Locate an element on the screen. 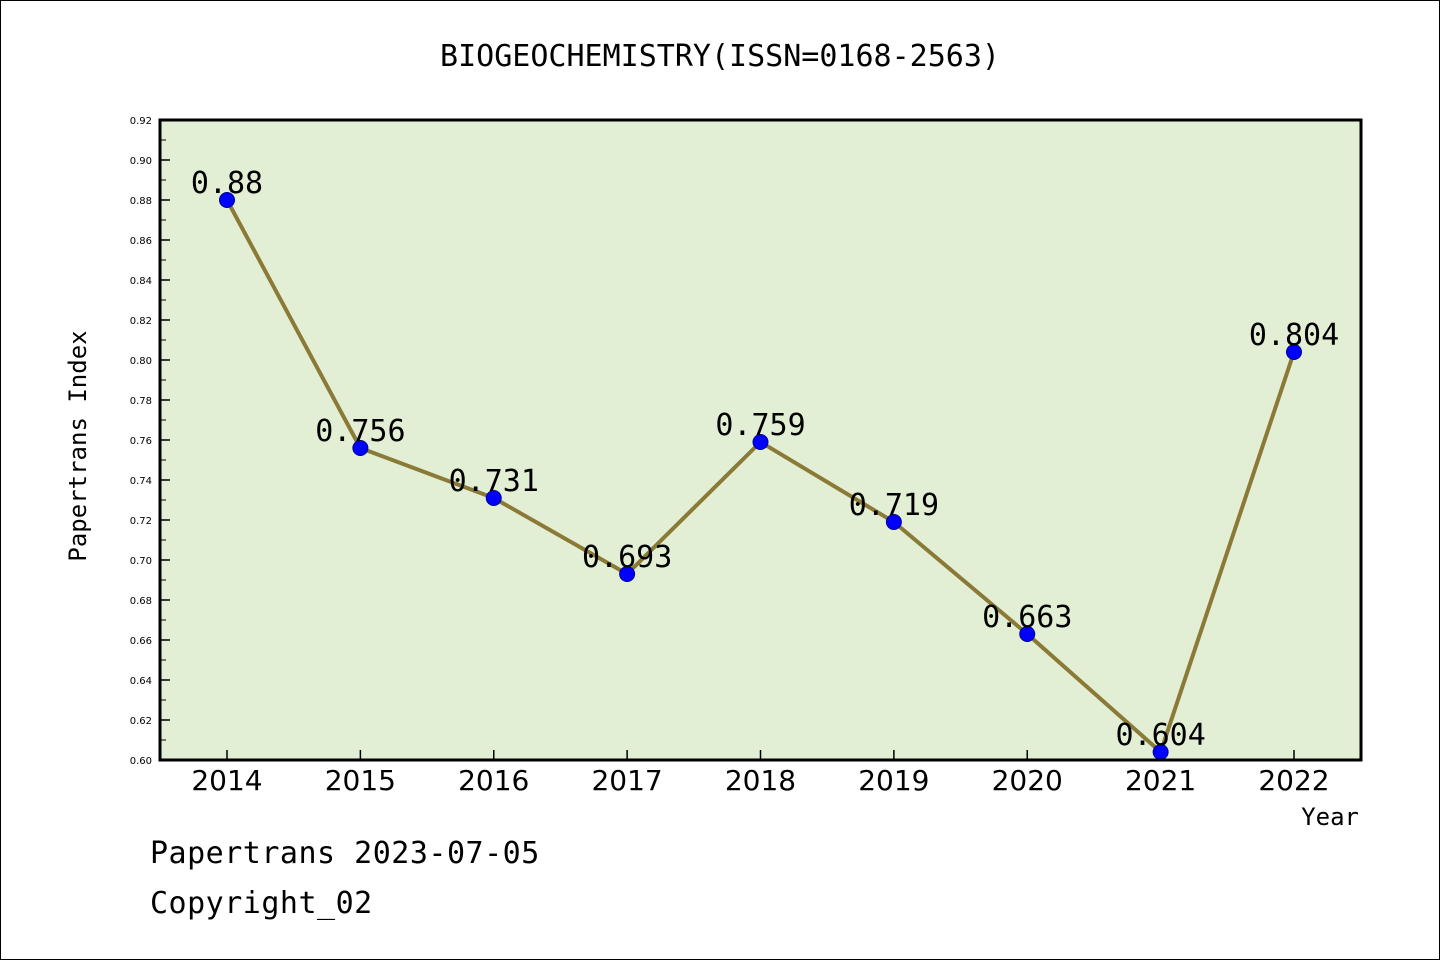 Image resolution: width=1440 pixels, height=960 pixels. y-tick-label: 0.80 is located at coordinates (141, 361).